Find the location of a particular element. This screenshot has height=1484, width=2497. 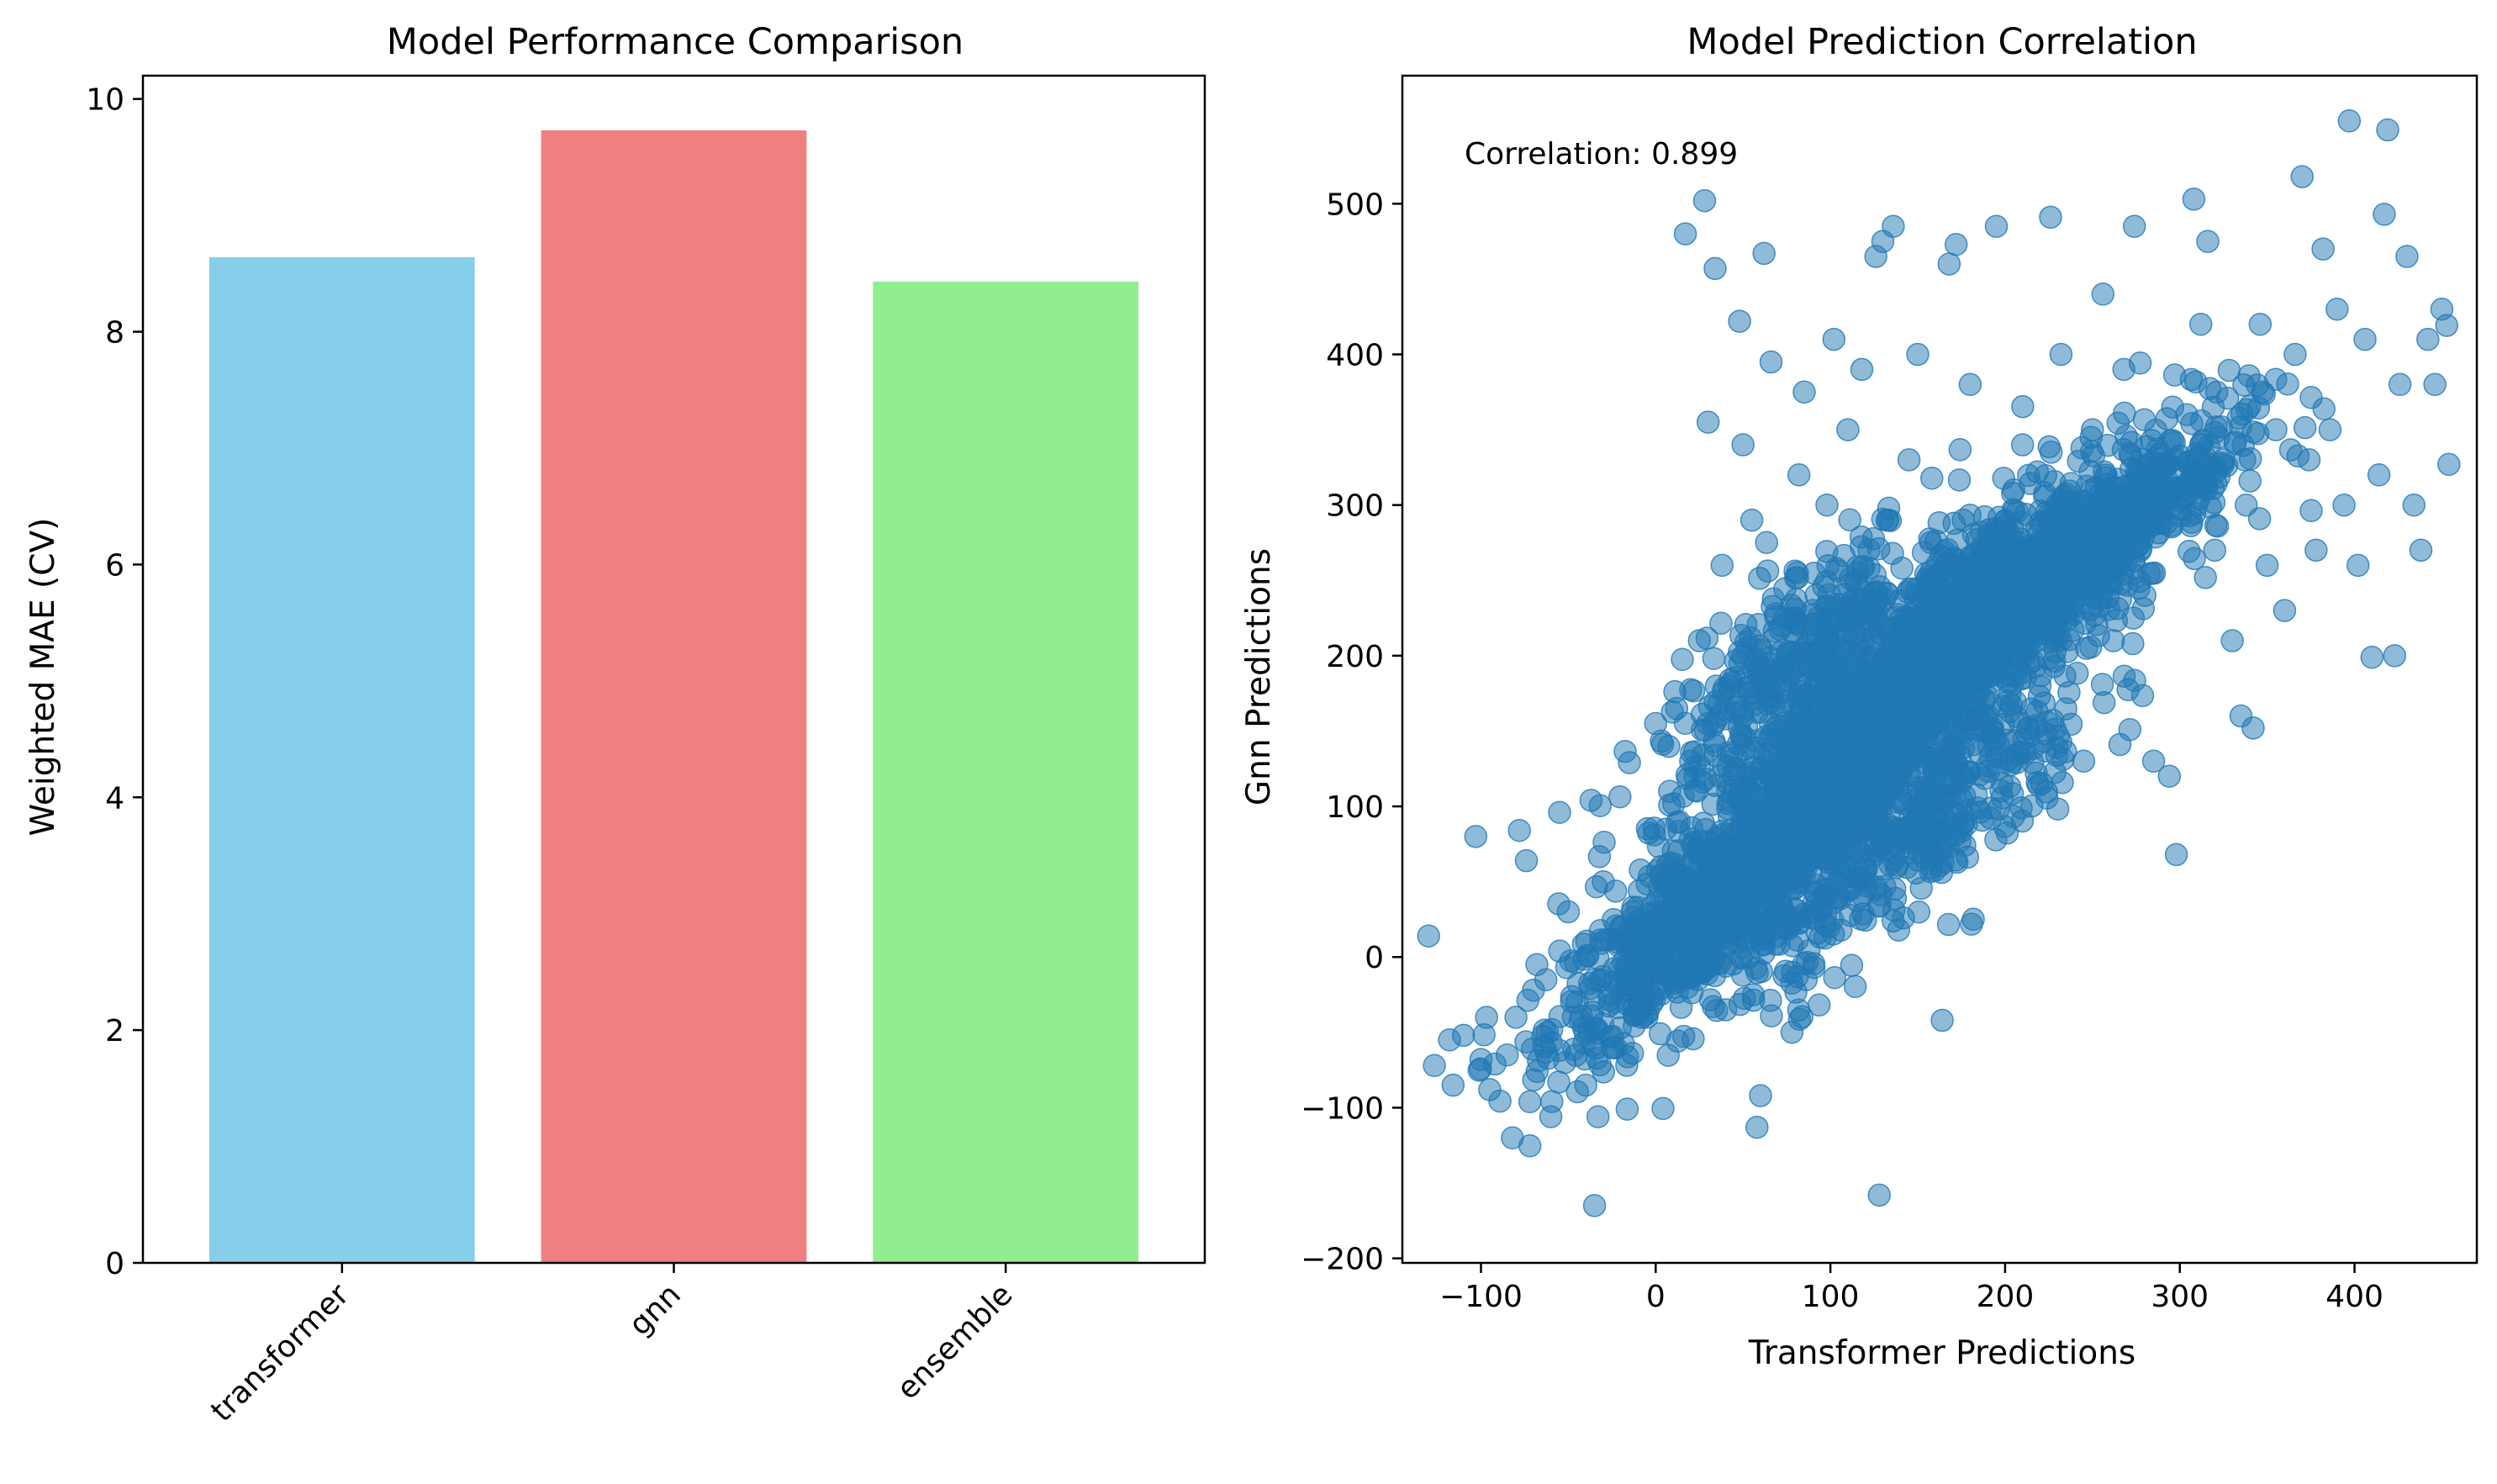

x-tick-label: 200 is located at coordinates (2006, 1297).